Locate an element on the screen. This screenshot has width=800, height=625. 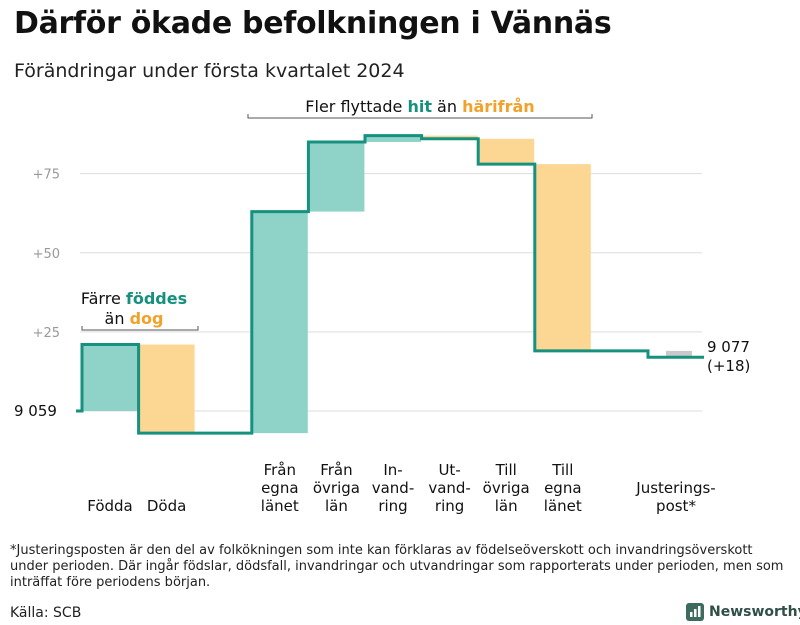
category-label: Födda is located at coordinates (110, 506).